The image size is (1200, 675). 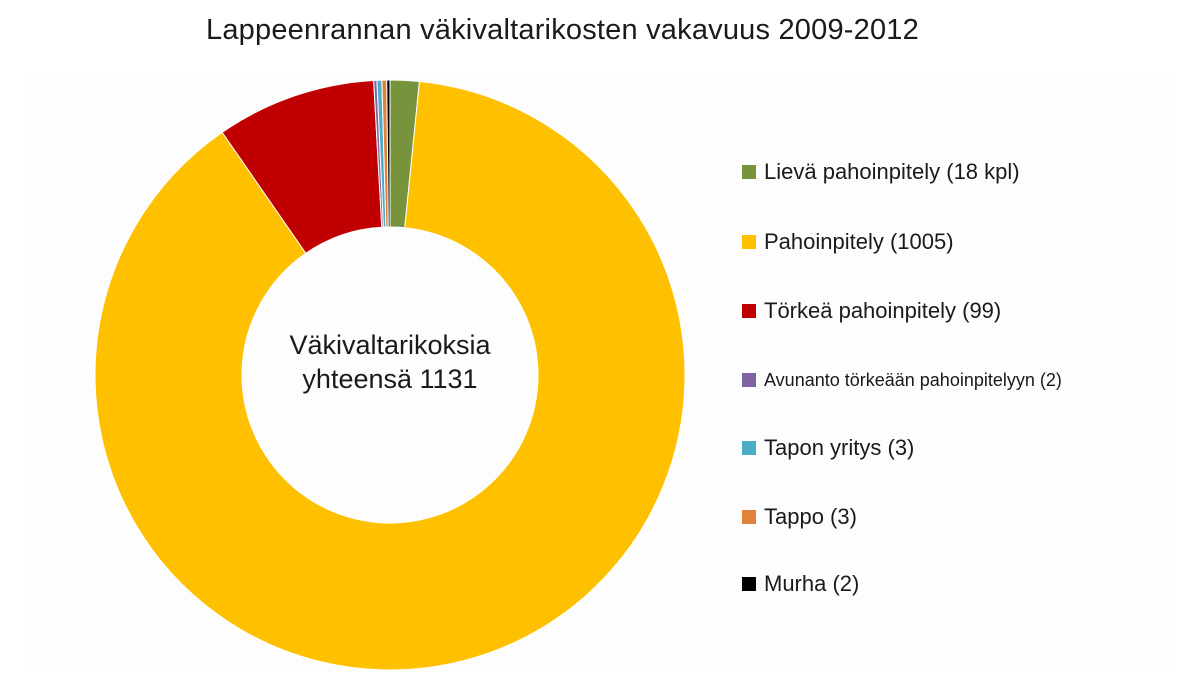 What do you see at coordinates (859, 241) in the screenshot?
I see `legend-label-1: Pahoinpitely (1005)` at bounding box center [859, 241].